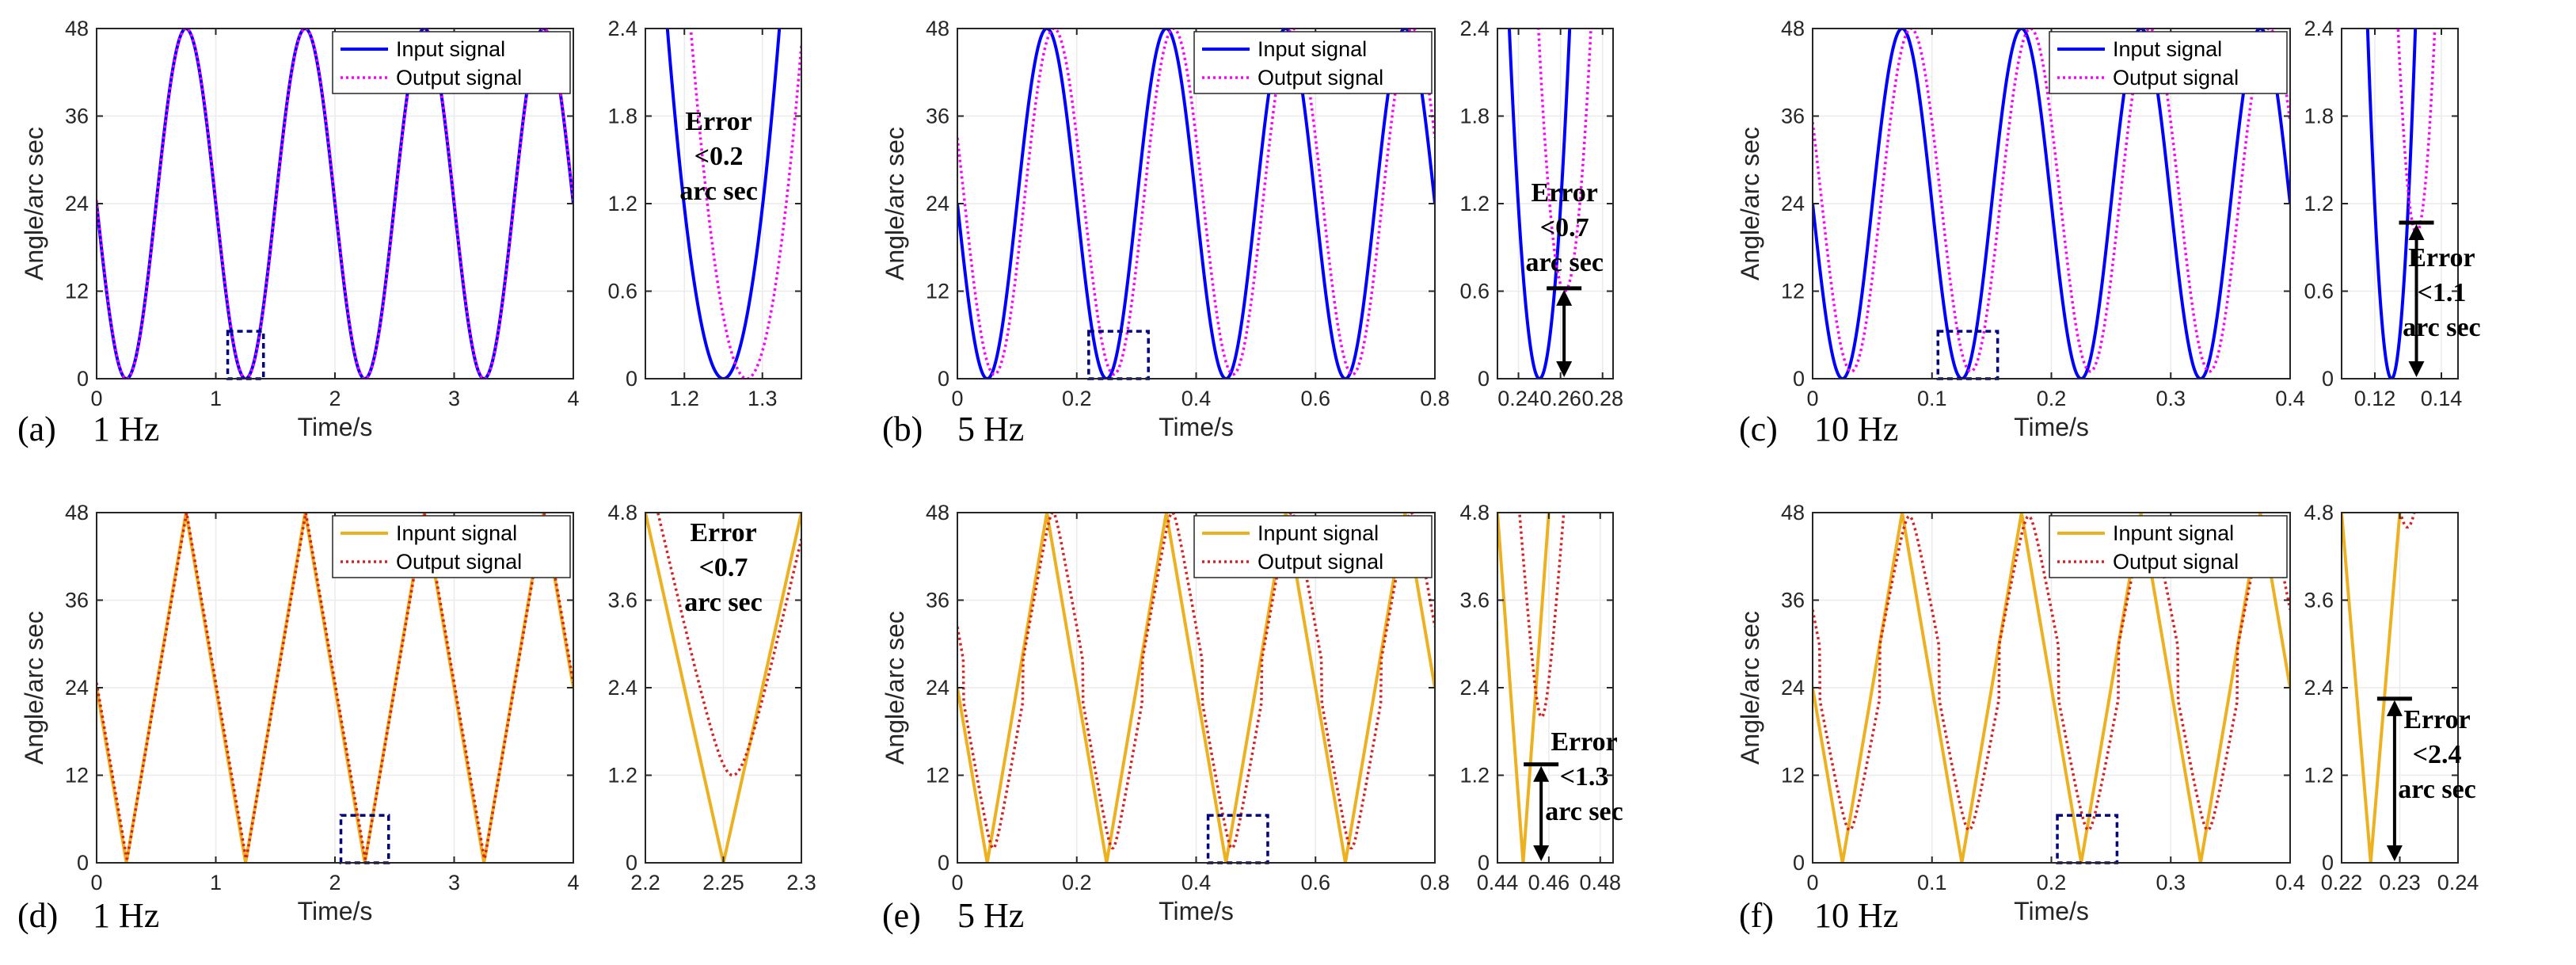 Image resolution: width=2576 pixels, height=965 pixels. Describe the element at coordinates (2392, 213) in the screenshot. I see `panel-c-zoom: 0.12 0.14 0 0.6 1.2 1.8 2.4 Error <1.1 arc sec` at that location.